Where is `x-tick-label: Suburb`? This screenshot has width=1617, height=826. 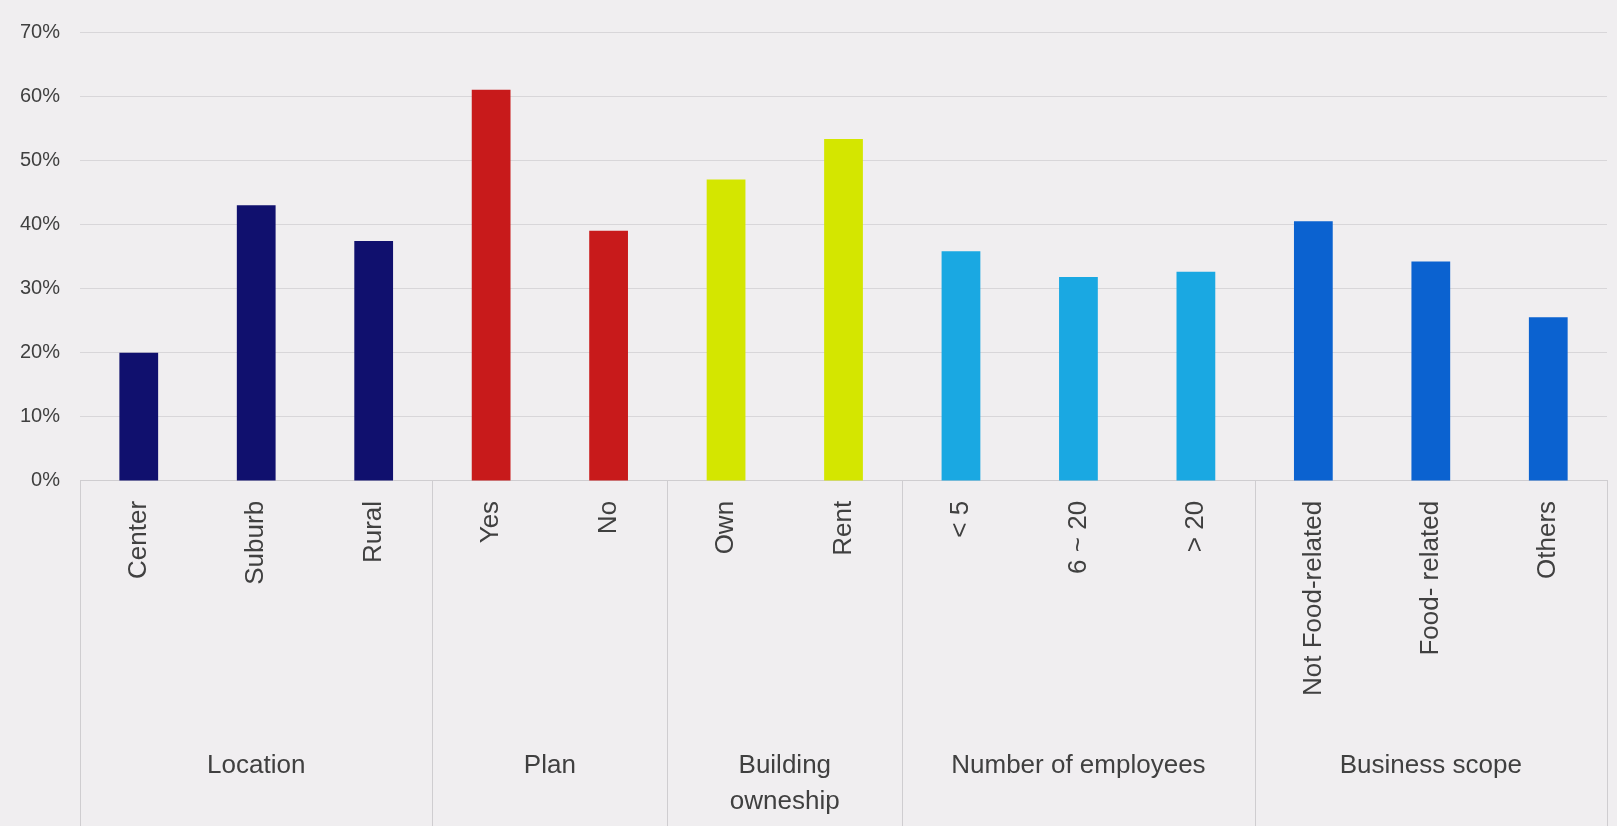
x-tick-label: Suburb is located at coordinates (254, 542).